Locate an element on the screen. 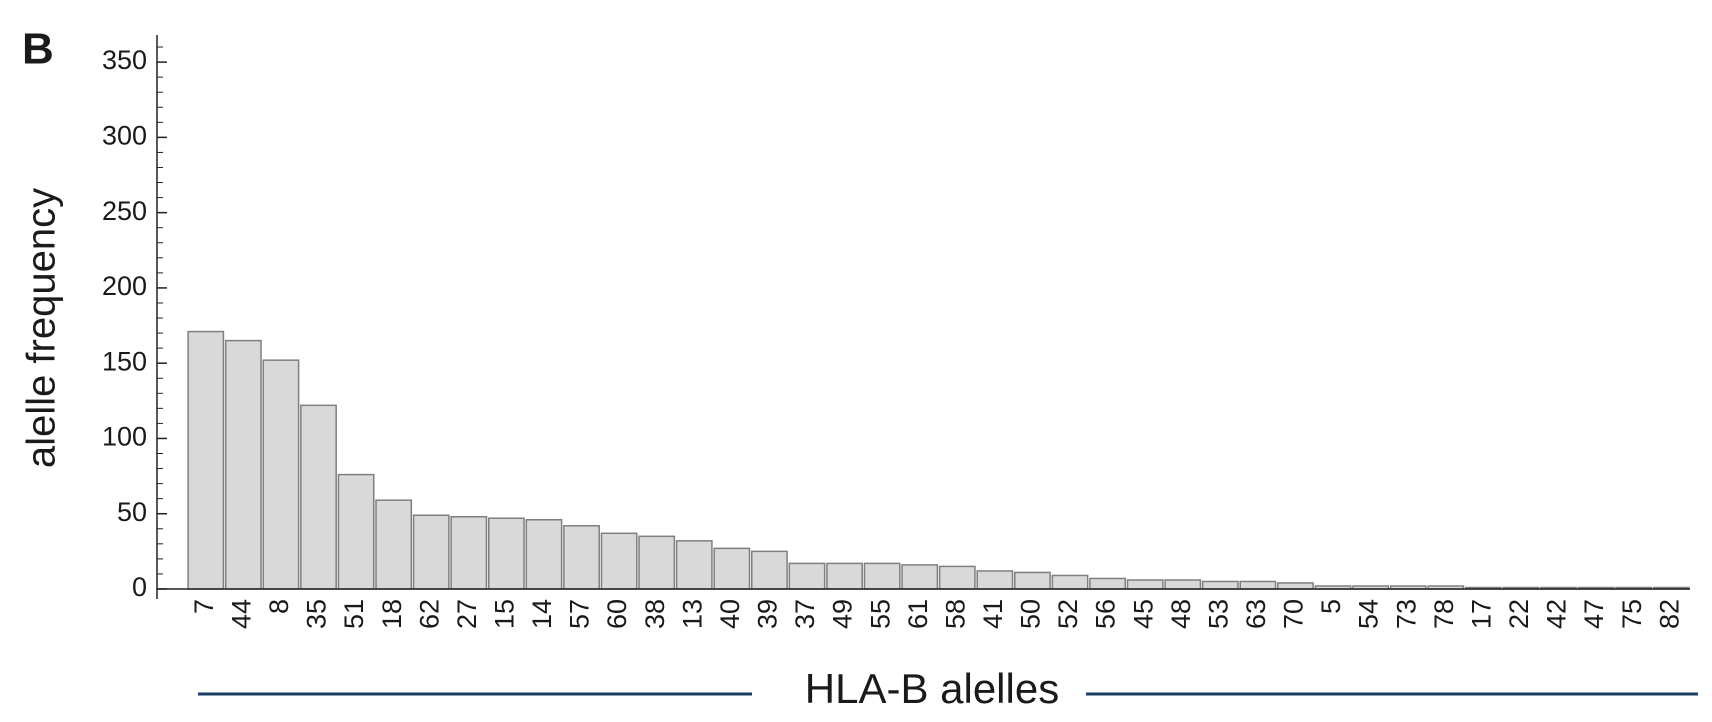 The height and width of the screenshot is (722, 1712). x-tick-label: 52 is located at coordinates (1068, 614).